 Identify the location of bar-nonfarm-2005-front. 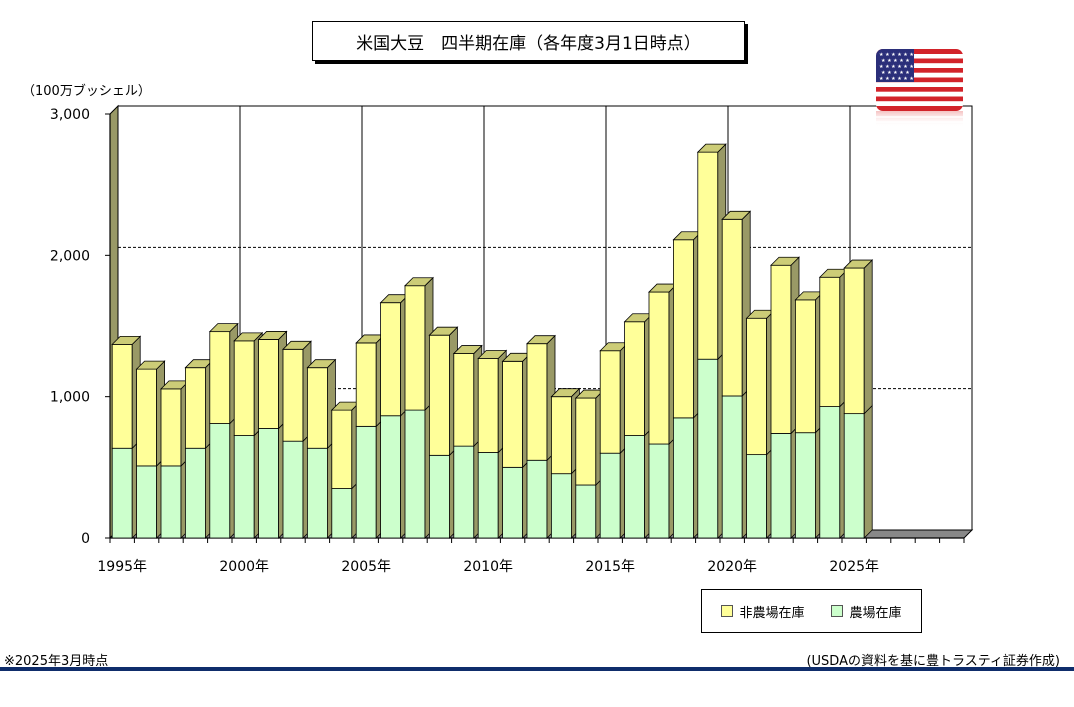
(366, 384).